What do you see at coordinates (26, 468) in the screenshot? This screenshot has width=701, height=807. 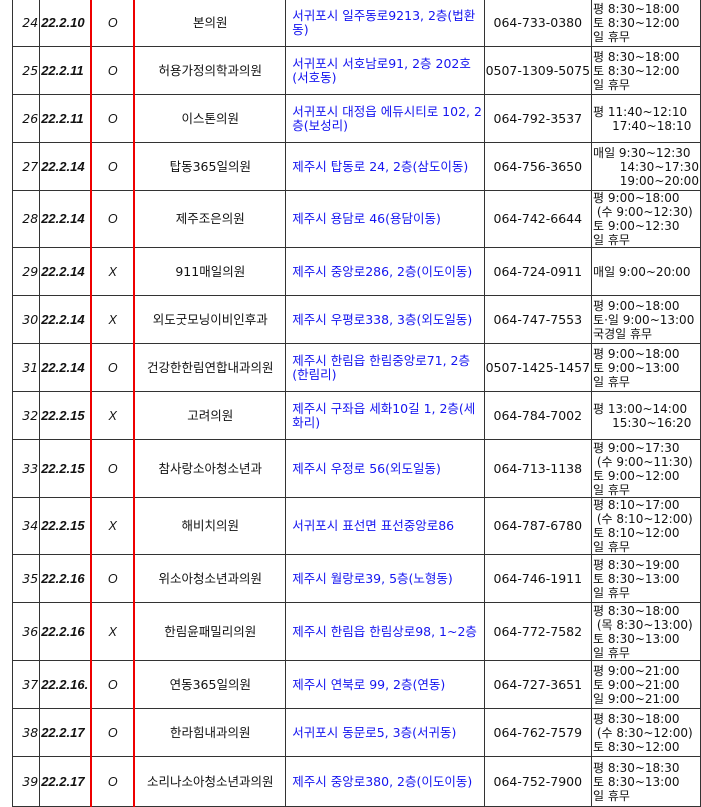 I see `row-number: 33` at bounding box center [26, 468].